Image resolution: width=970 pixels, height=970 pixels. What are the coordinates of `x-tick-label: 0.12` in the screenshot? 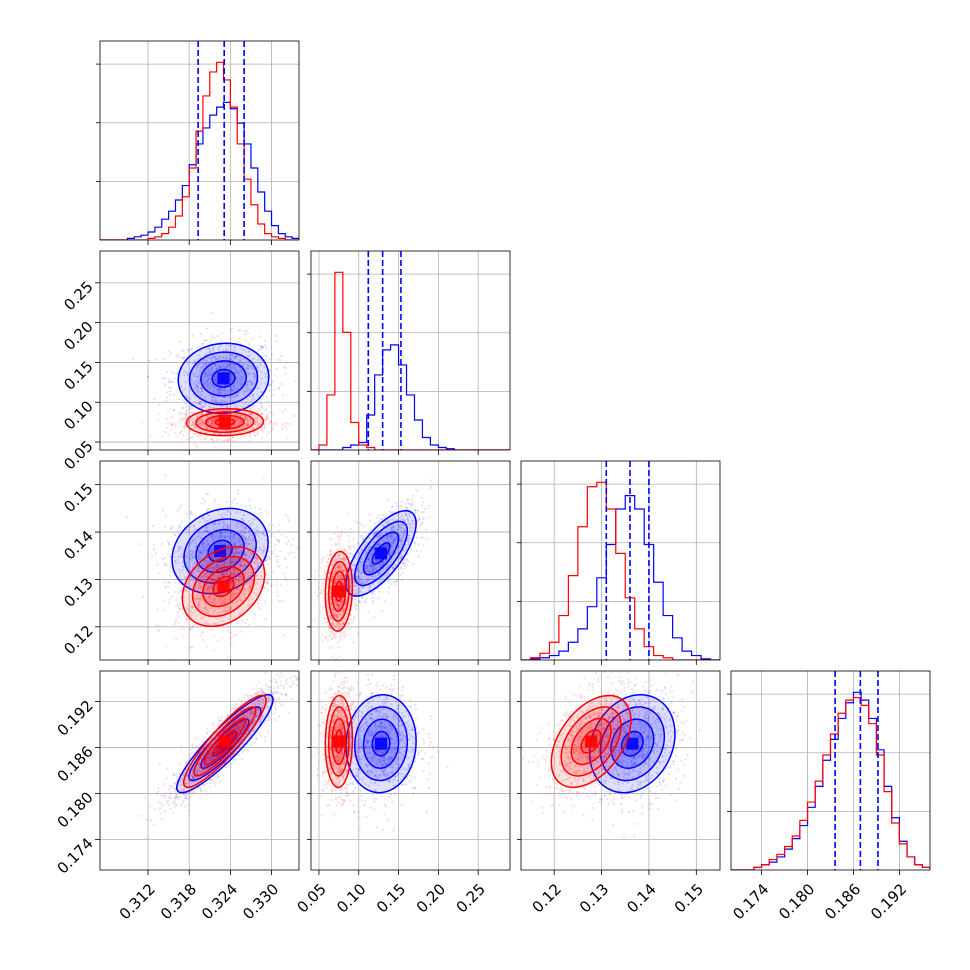 It's located at (547, 898).